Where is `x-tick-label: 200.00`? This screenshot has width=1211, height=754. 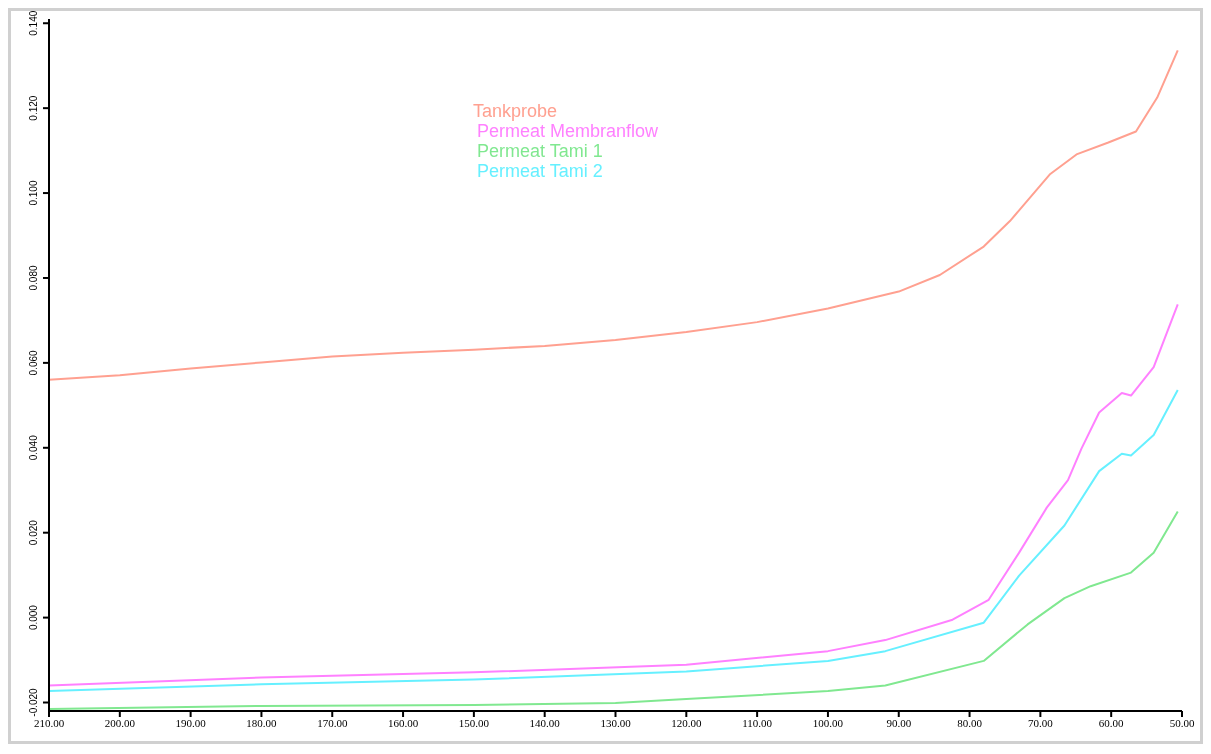
x-tick-label: 200.00 is located at coordinates (120, 722).